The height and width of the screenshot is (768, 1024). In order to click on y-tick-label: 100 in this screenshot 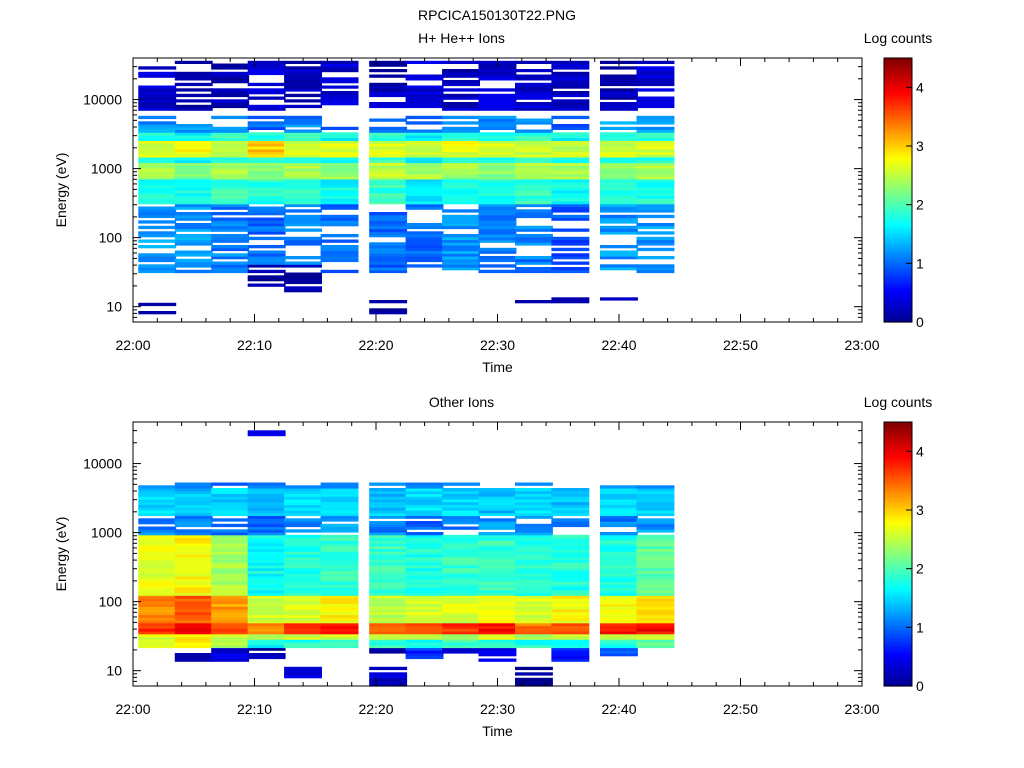, I will do `click(111, 602)`.